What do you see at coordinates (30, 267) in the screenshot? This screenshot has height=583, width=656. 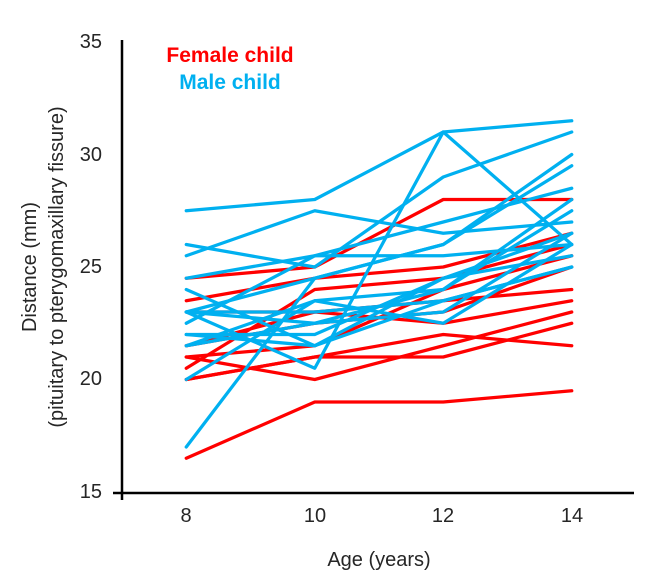 I see `y-axis-title-line1: Distance (mm)` at bounding box center [30, 267].